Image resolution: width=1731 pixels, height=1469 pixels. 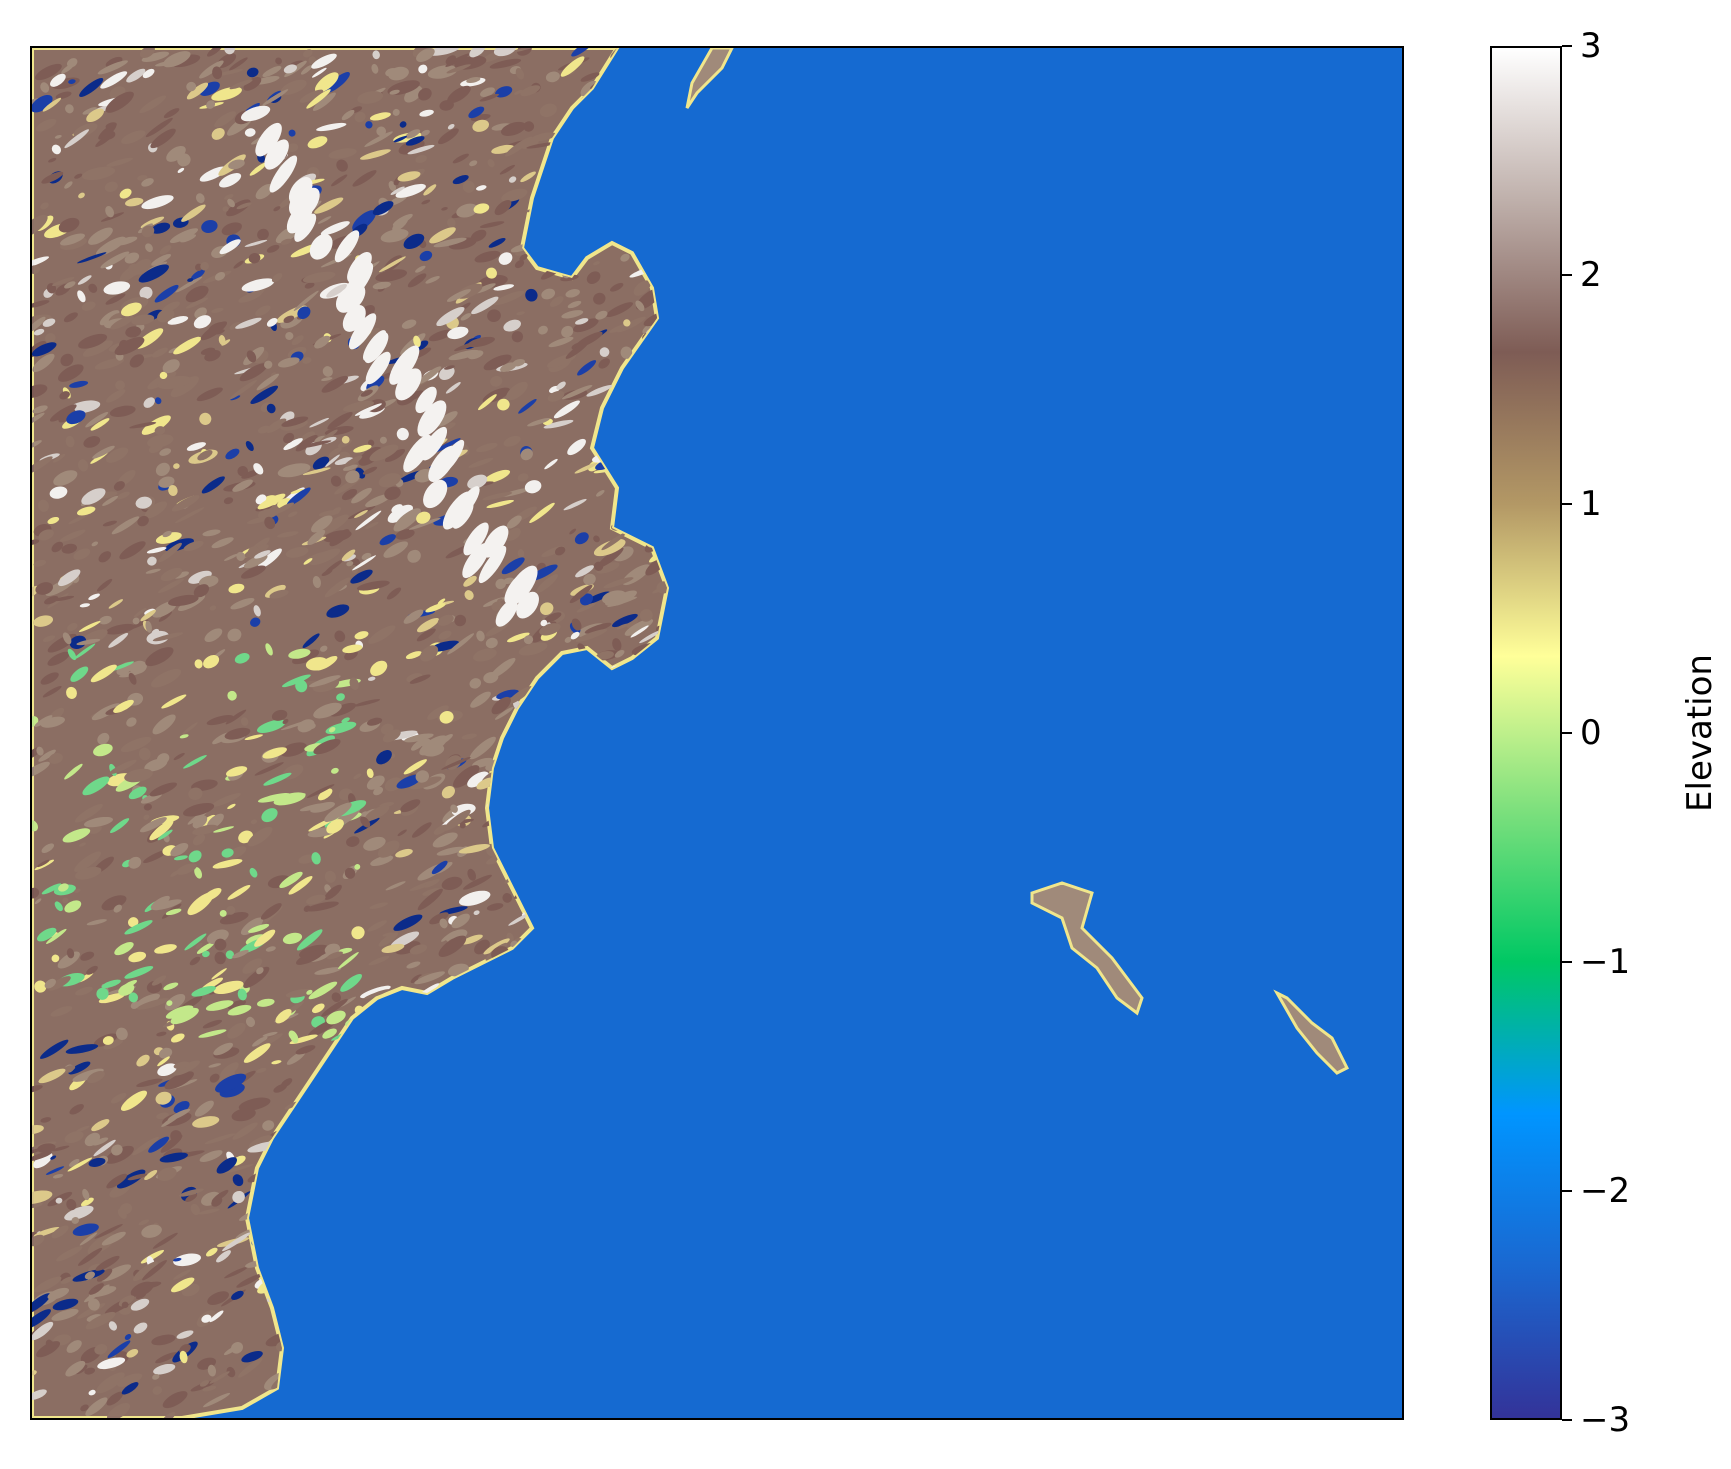 What do you see at coordinates (354, 298) in the screenshot?
I see `ridge-patch` at bounding box center [354, 298].